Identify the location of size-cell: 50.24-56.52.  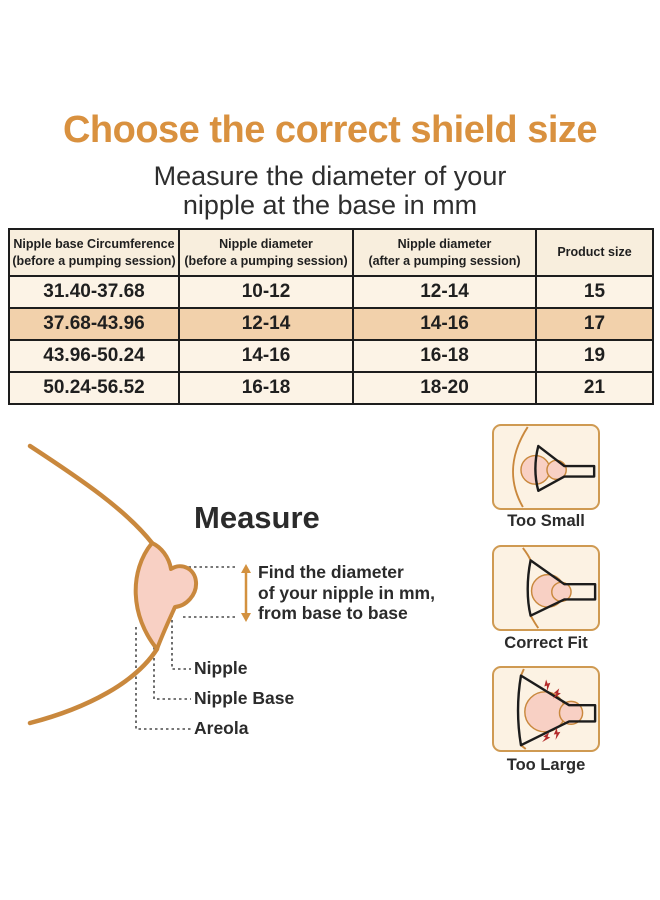
(94, 388).